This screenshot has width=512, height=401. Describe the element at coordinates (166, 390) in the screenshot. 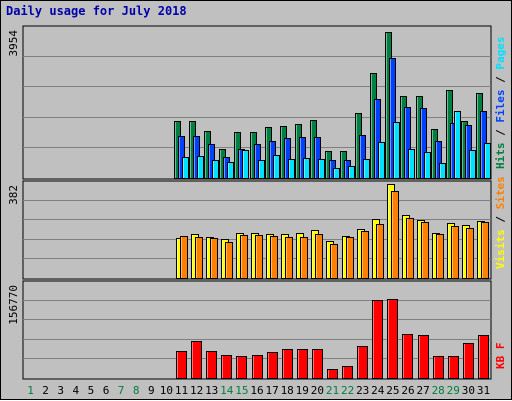

I see `x-tick-label-day-10: 10` at that location.